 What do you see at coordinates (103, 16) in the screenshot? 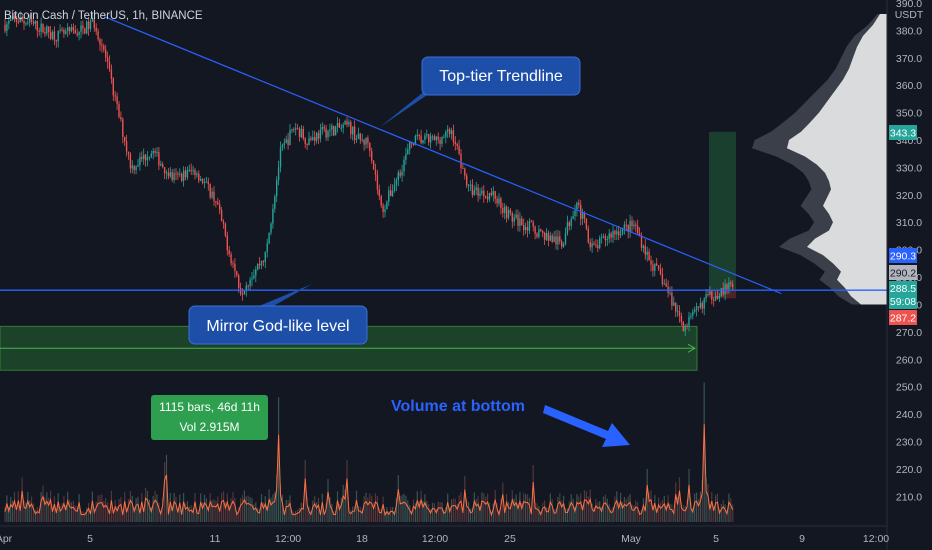
I see `symbol-title: Bitcoin Cash / TetherUS, 1h, BINANCE` at bounding box center [103, 16].